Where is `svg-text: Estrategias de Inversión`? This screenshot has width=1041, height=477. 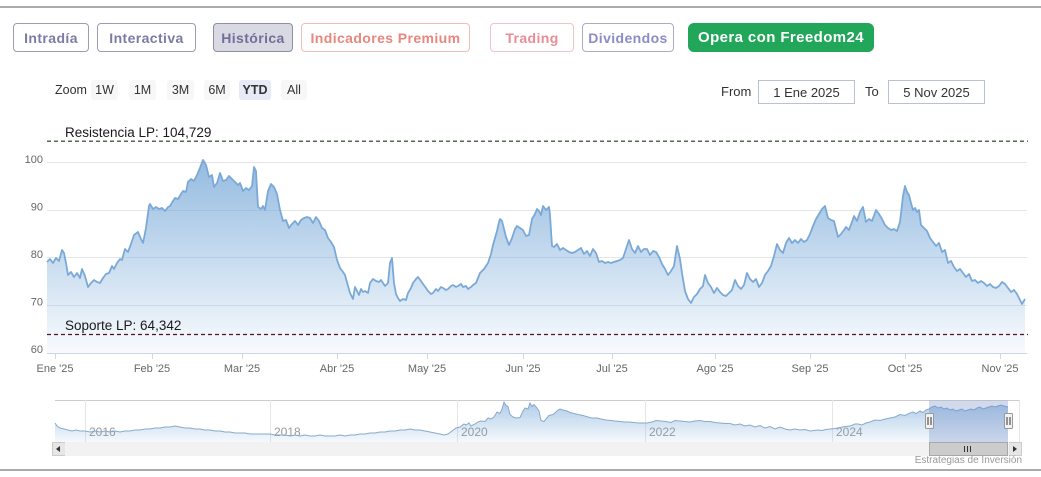 svg-text: Estrategias de Inversión is located at coordinates (968, 460).